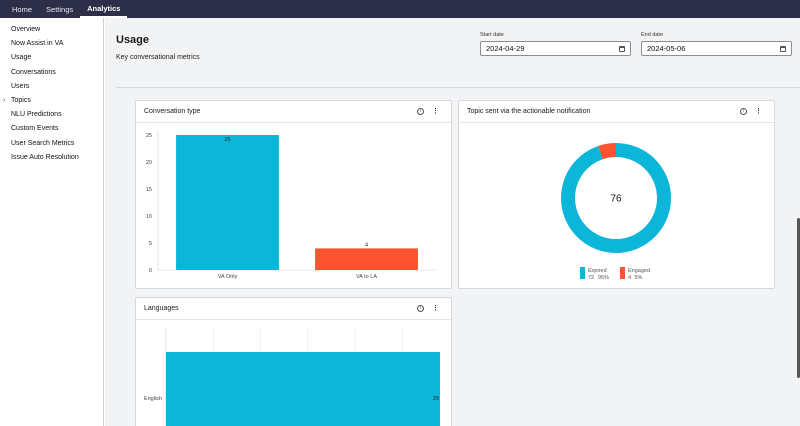 The width and height of the screenshot is (800, 426). Describe the element at coordinates (597, 271) in the screenshot. I see `legend-label: Expired` at that location.